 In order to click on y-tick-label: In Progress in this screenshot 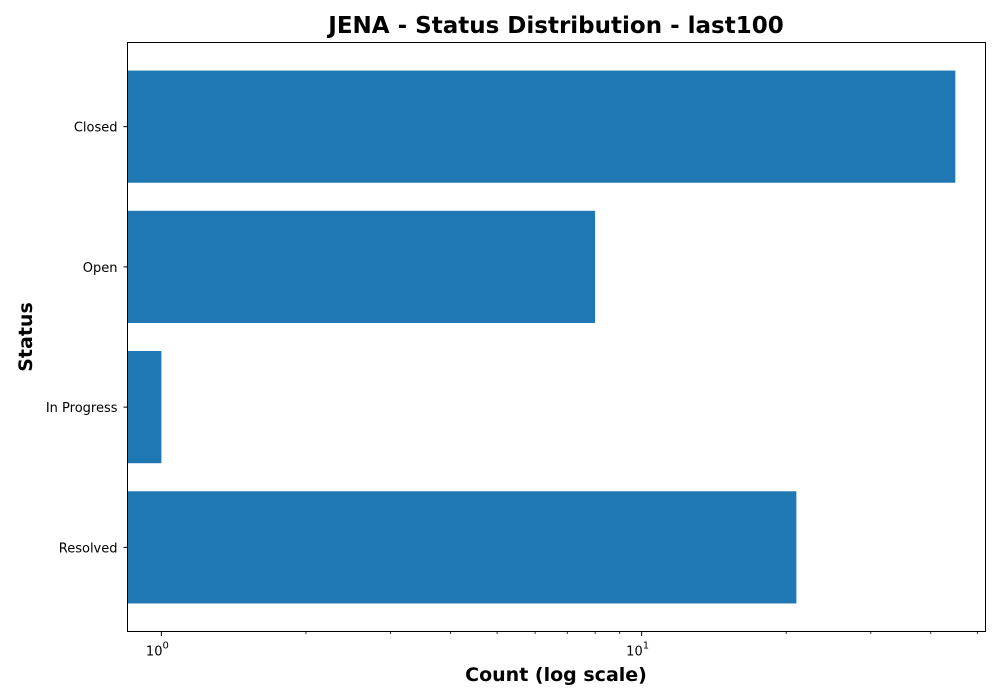, I will do `click(82, 408)`.